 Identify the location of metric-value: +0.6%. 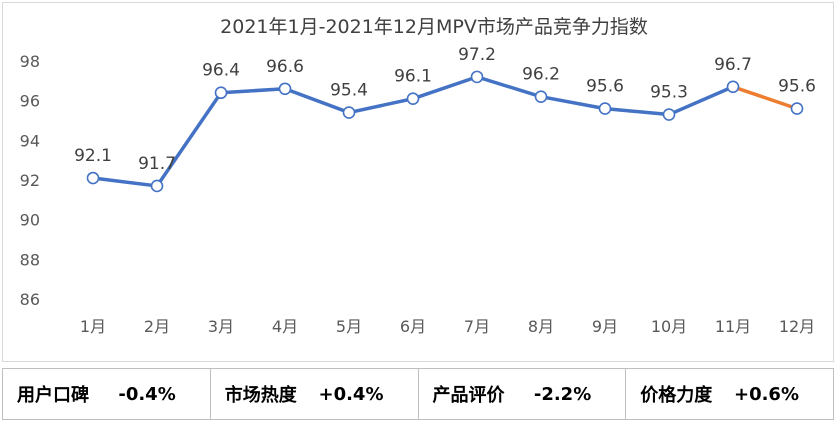
(766, 394).